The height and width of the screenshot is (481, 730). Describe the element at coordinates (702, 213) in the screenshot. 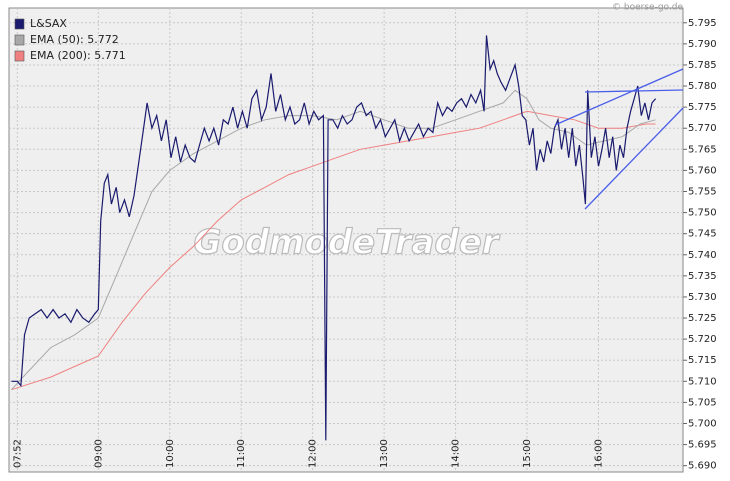

I see `y-tick-label: 5.750` at that location.